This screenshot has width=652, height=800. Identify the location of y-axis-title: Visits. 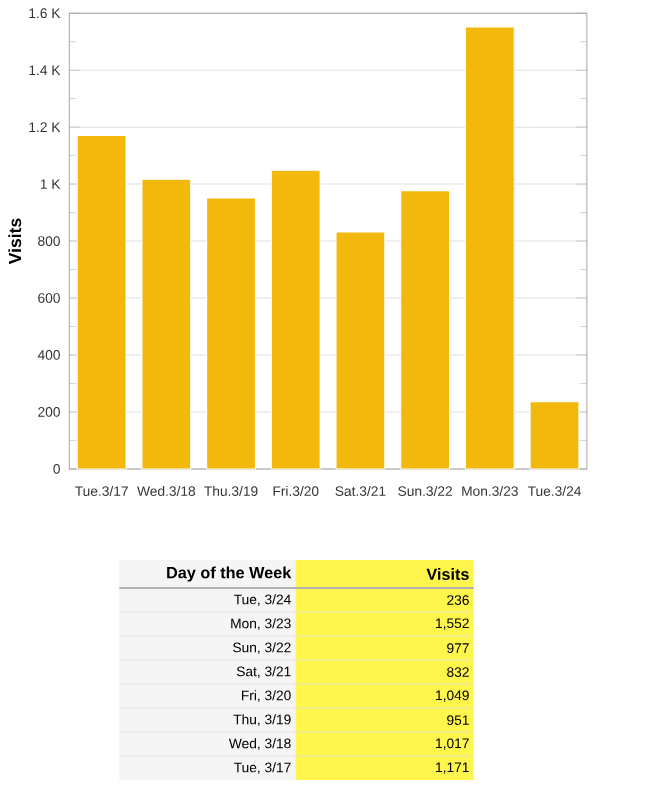
(15, 241).